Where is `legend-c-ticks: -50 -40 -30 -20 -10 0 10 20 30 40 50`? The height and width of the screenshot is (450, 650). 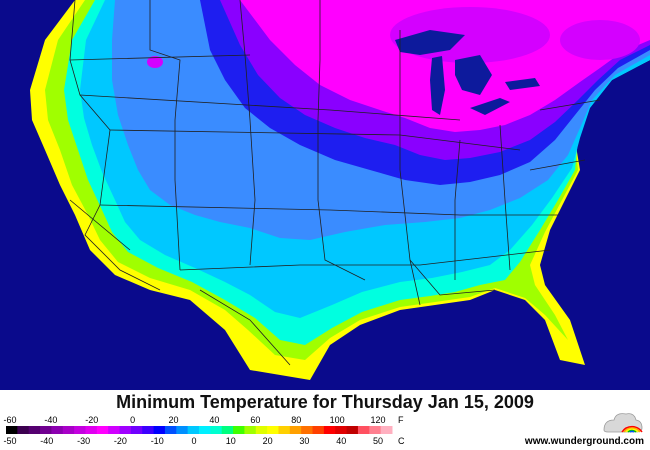 legend-c-ticks: -50 -40 -30 -20 -10 0 10 20 30 40 50 is located at coordinates (193, 441).